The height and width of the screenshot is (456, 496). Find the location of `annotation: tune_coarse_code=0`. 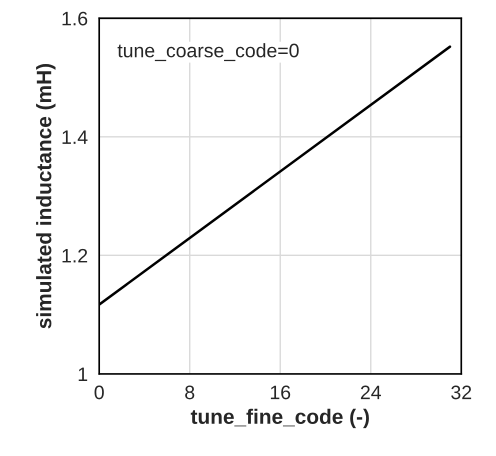

annotation: tune_coarse_code=0 is located at coordinates (208, 52).